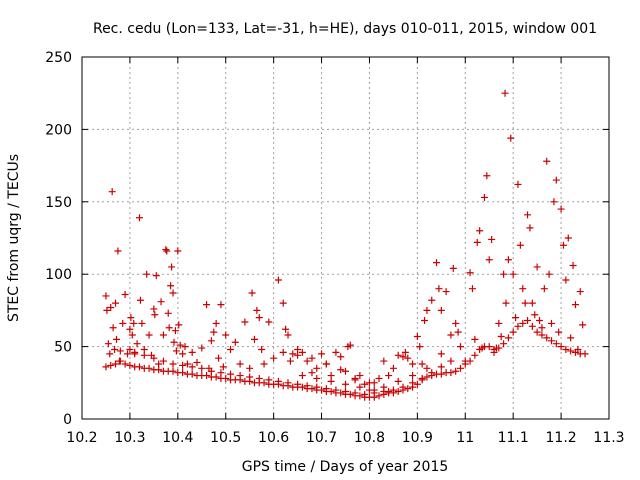 Image resolution: width=640 pixels, height=480 pixels. Describe the element at coordinates (345, 467) in the screenshot. I see `x-axis-label: GPS time / Days of year 2015` at that location.